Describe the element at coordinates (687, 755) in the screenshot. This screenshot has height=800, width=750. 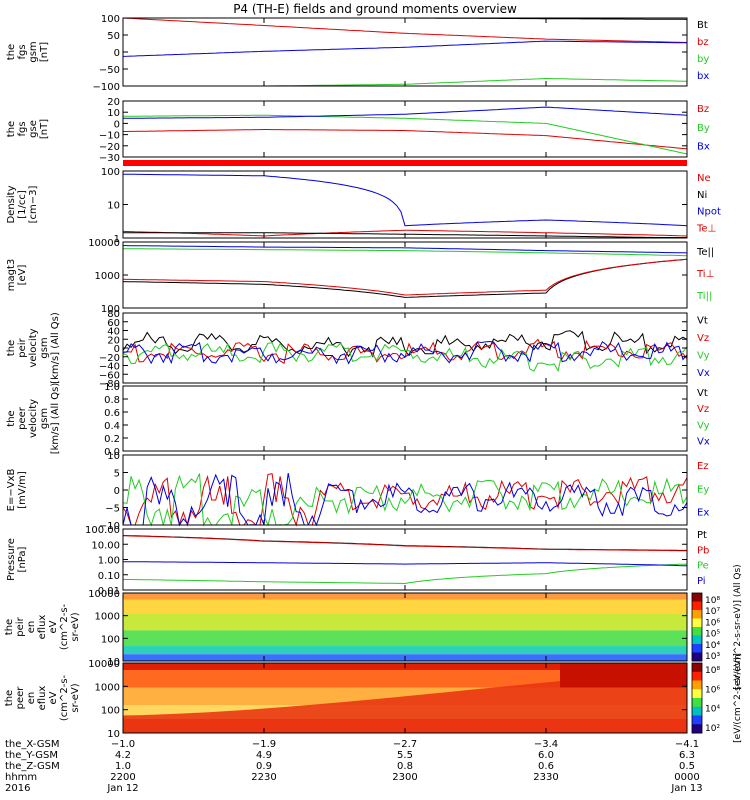
I see `x-axis-value: 6.3` at that location.